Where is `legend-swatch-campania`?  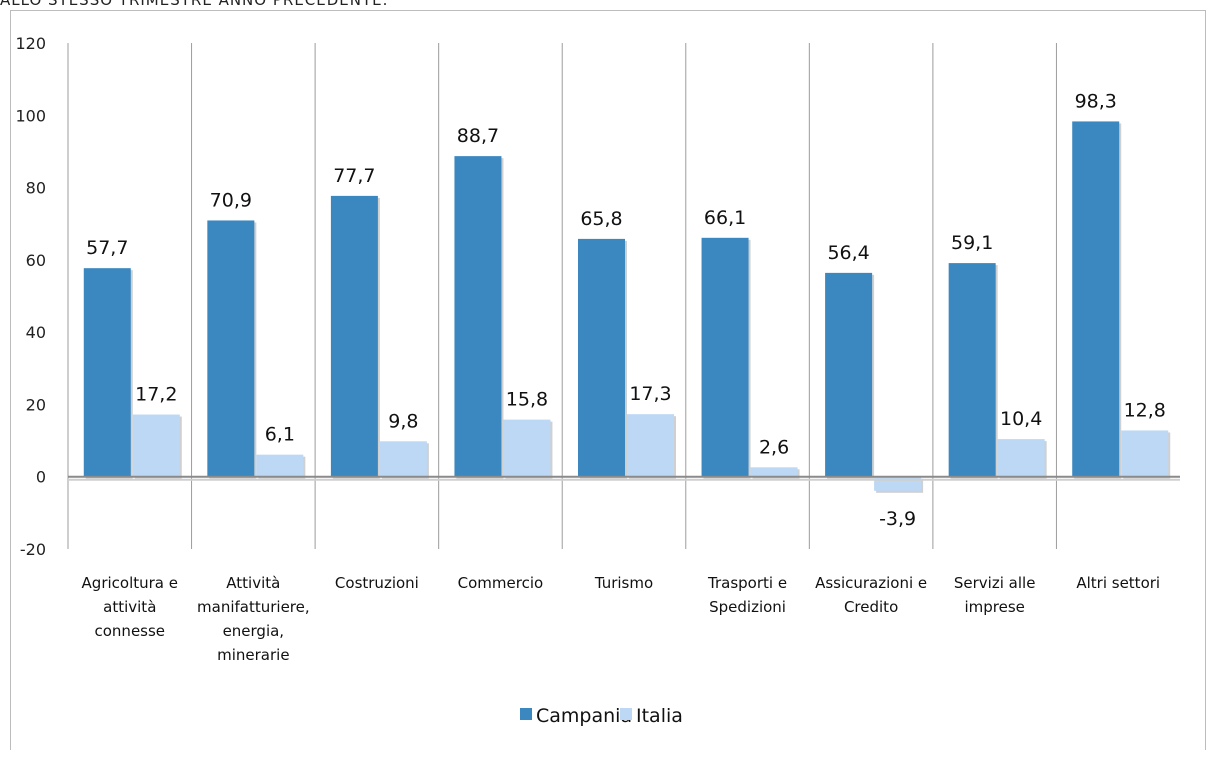 legend-swatch-campania is located at coordinates (526, 714).